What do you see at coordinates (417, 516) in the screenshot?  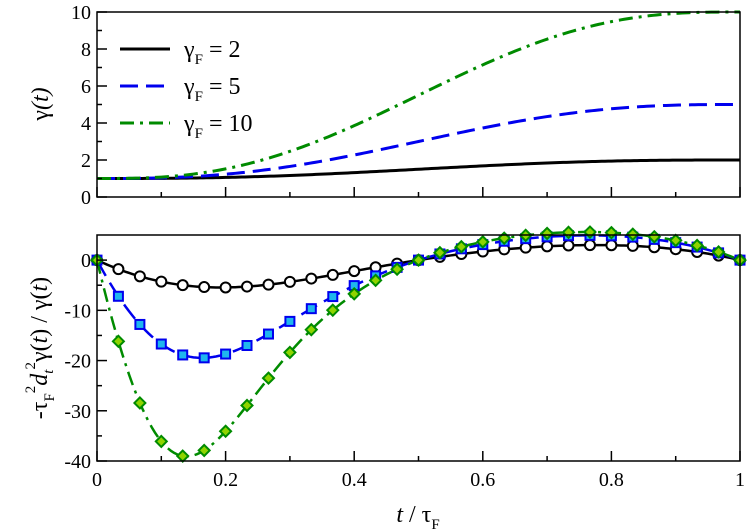 I see `bottom-x-axis-label: t / τF` at bounding box center [417, 516].